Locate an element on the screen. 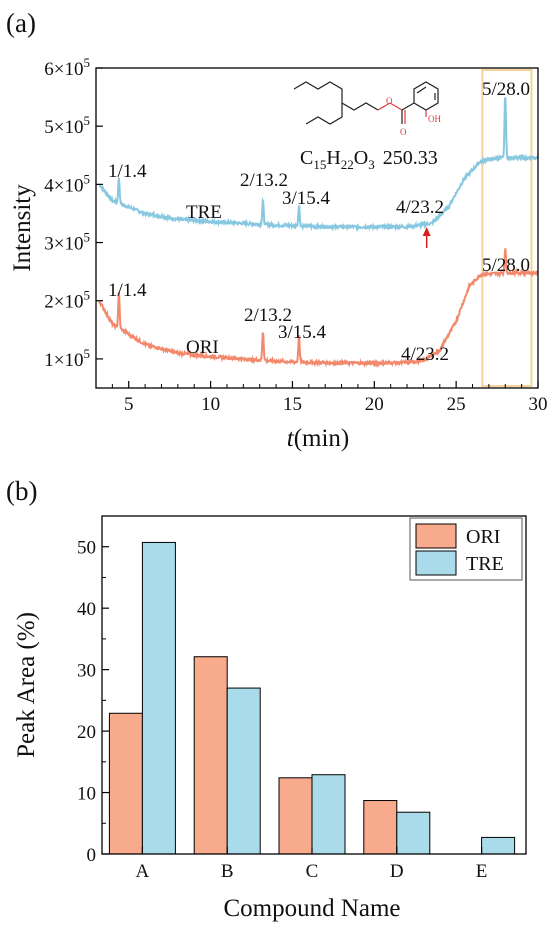 The width and height of the screenshot is (550, 933). panel-a-x-axis-title: t(min) is located at coordinates (318, 438).